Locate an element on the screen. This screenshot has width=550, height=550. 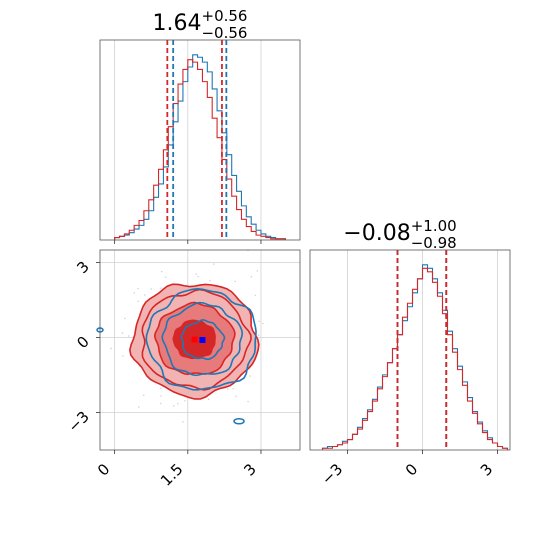
hist1-title-sub: −0.56 is located at coordinates (224, 33).